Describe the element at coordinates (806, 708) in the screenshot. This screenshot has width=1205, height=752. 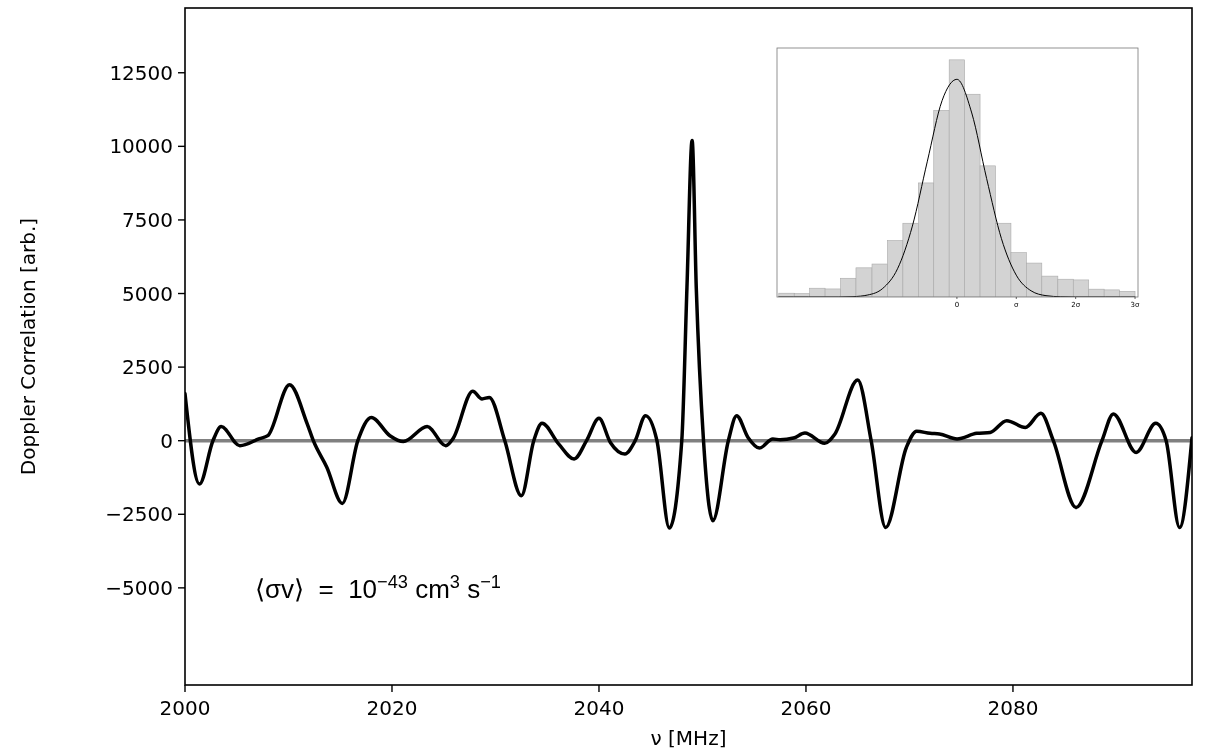
I see `x-tick-label: 2060` at that location.